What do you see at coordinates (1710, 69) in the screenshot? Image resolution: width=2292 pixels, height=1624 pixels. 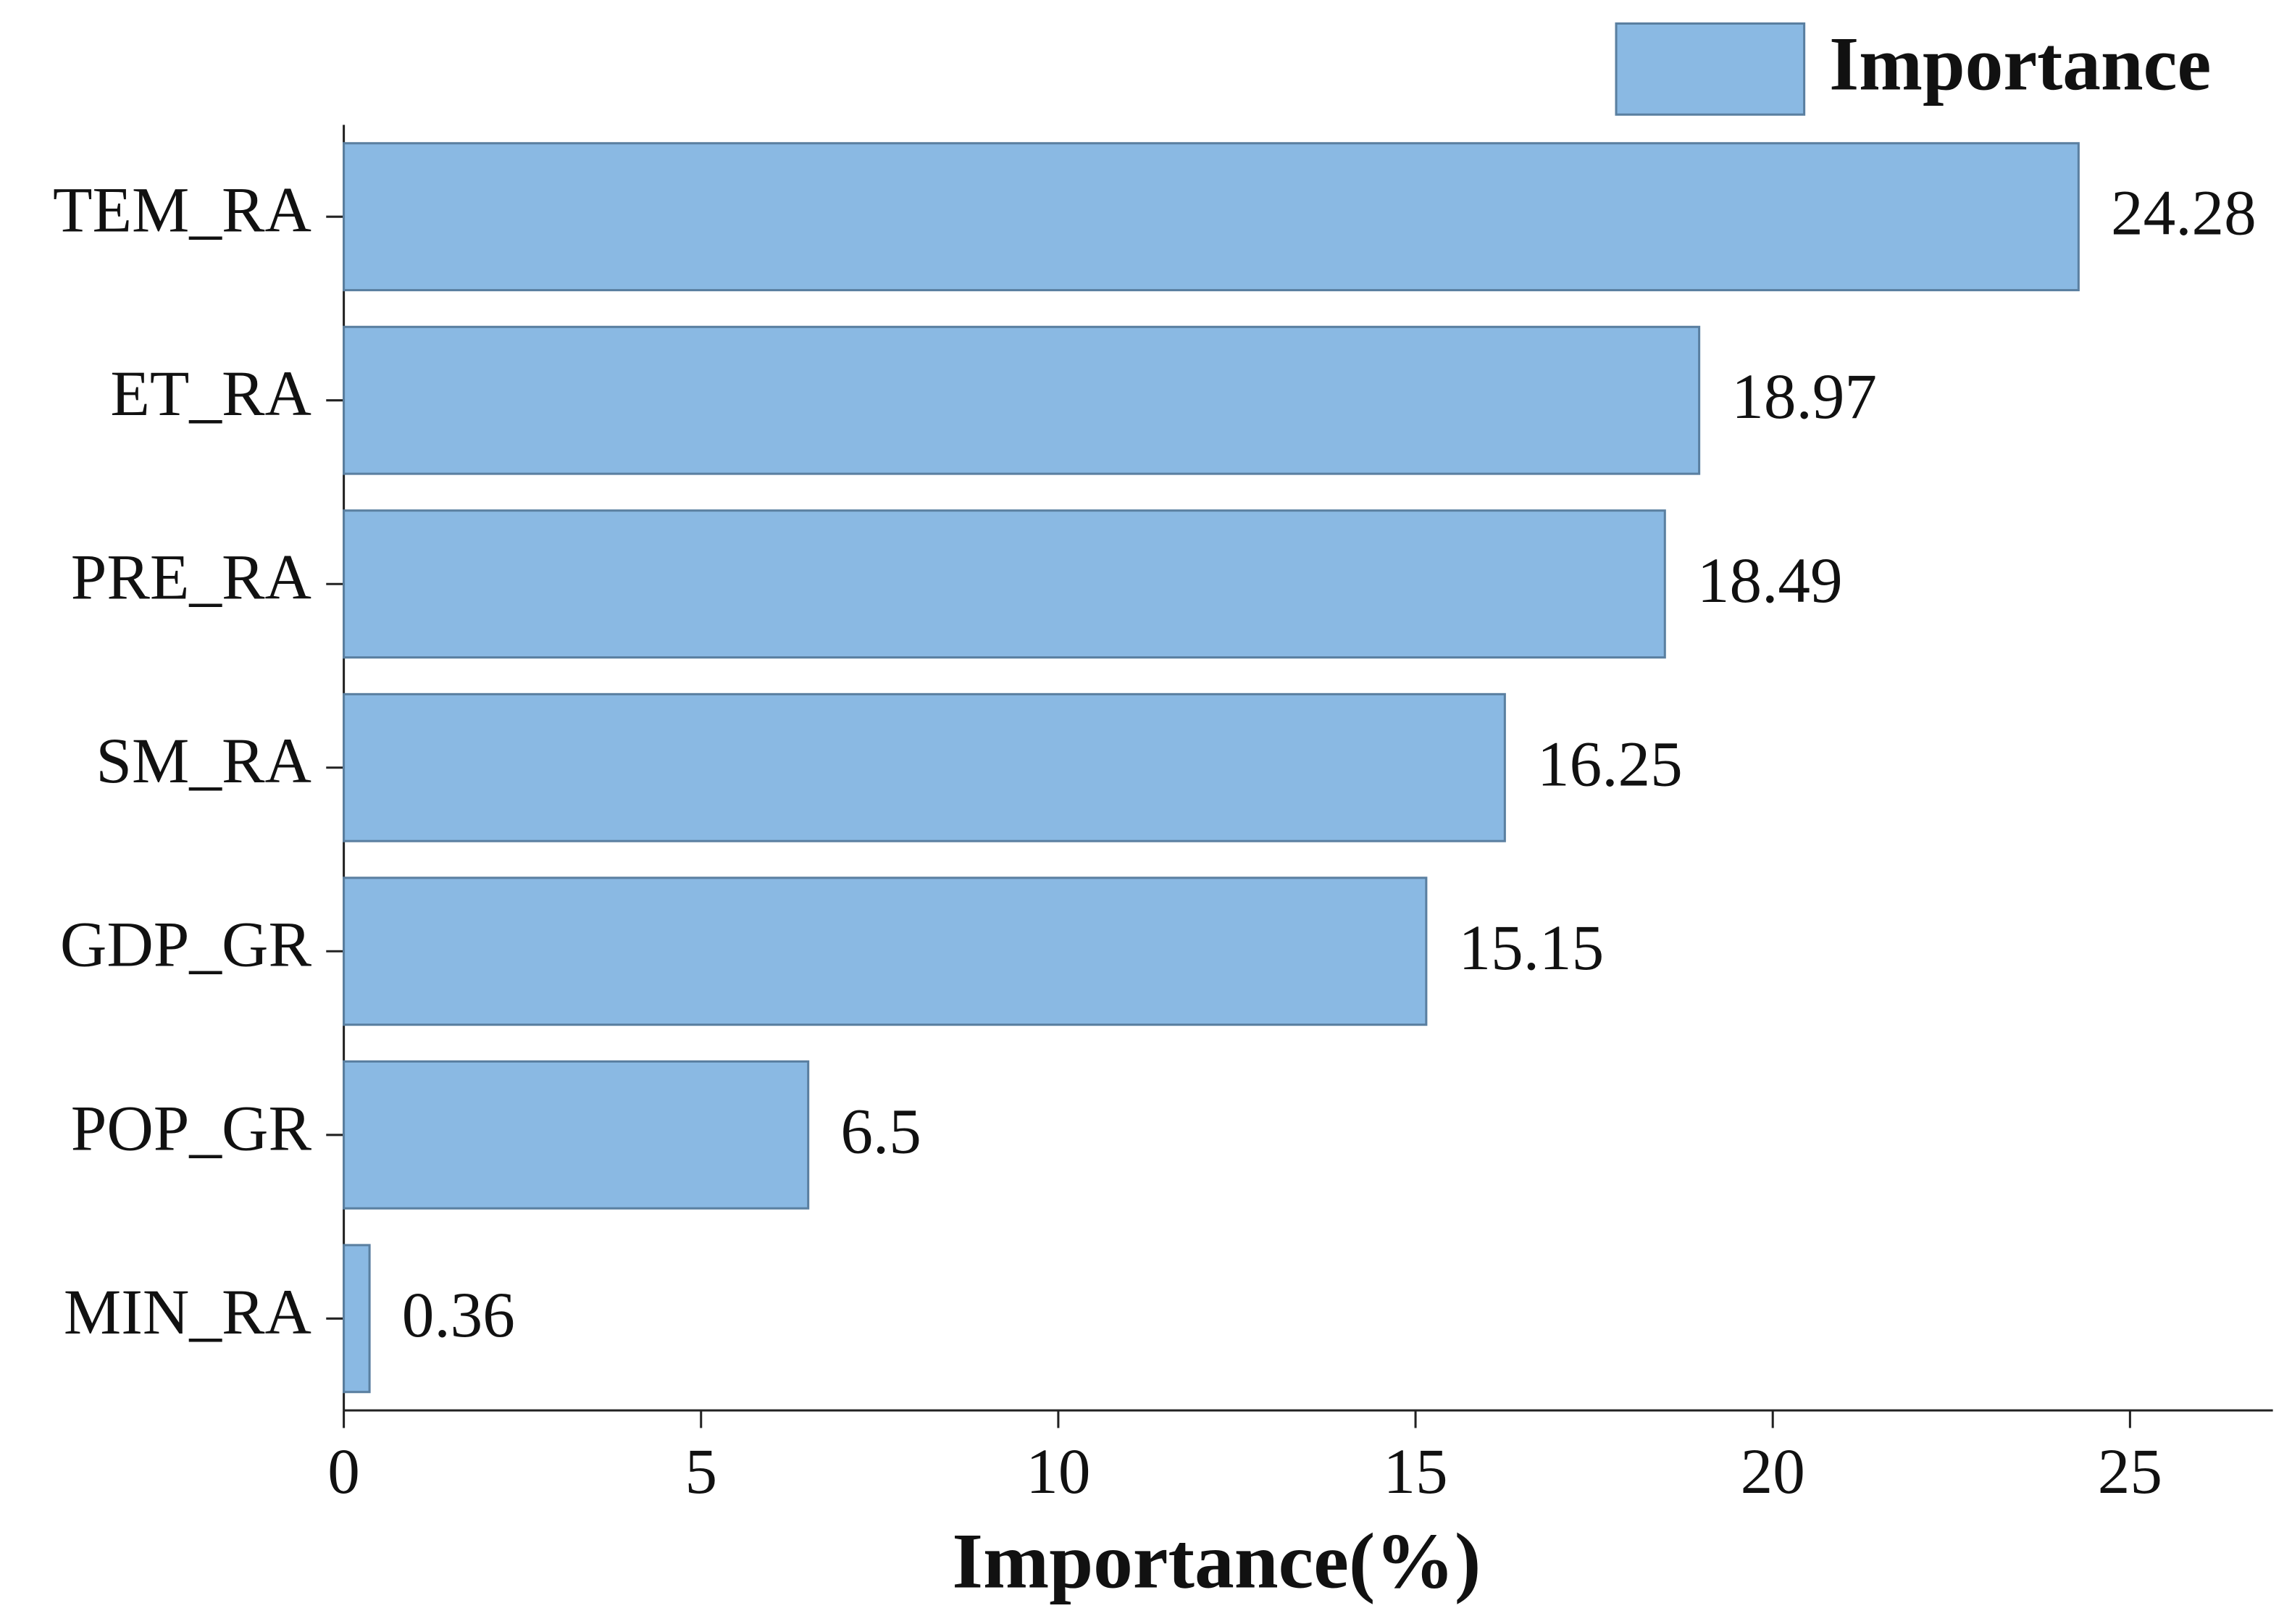 I see `legend-swatch` at bounding box center [1710, 69].